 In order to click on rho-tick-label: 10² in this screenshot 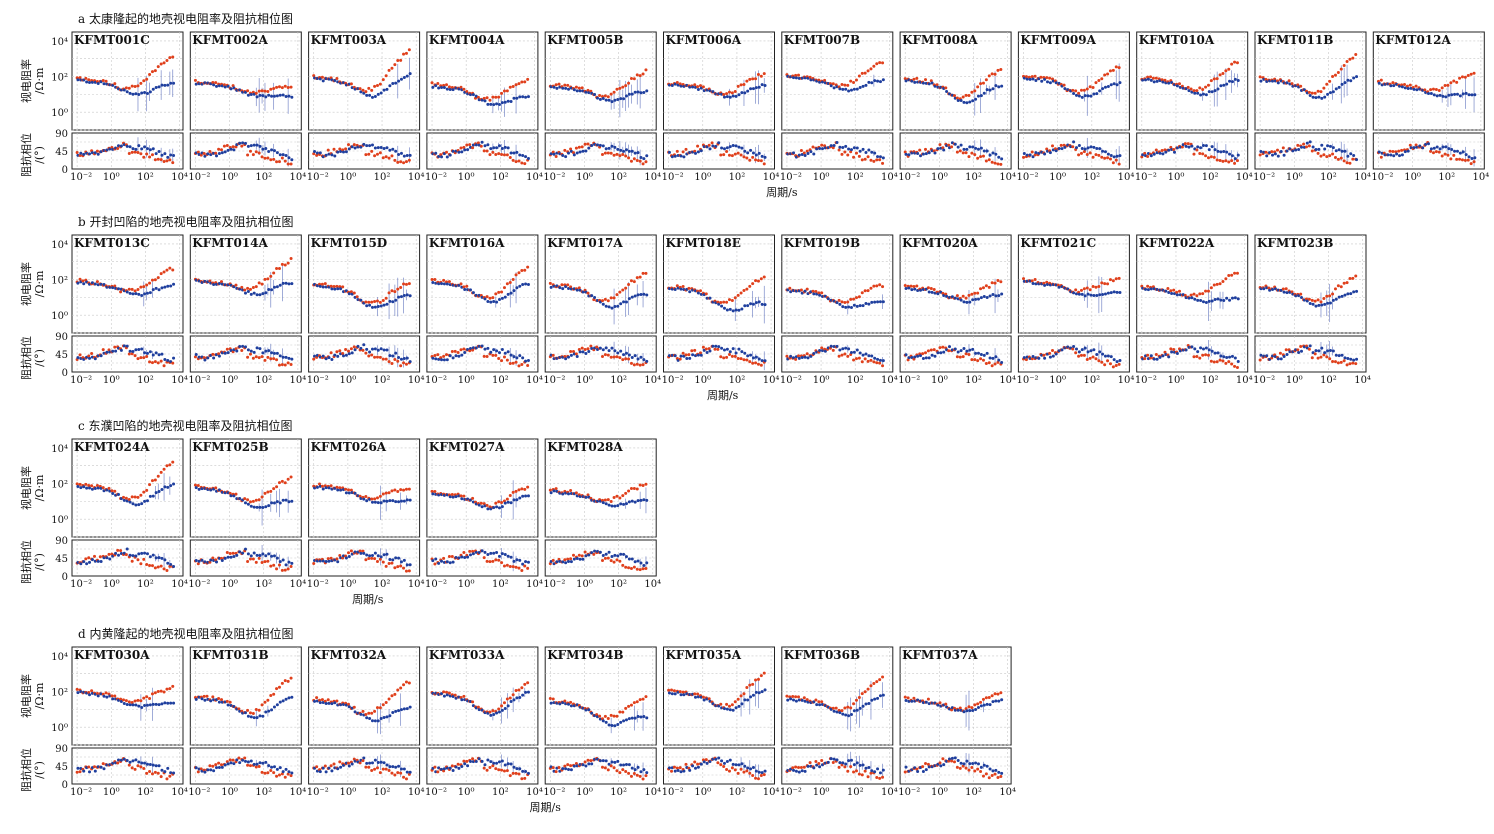, I will do `click(59, 485)`.